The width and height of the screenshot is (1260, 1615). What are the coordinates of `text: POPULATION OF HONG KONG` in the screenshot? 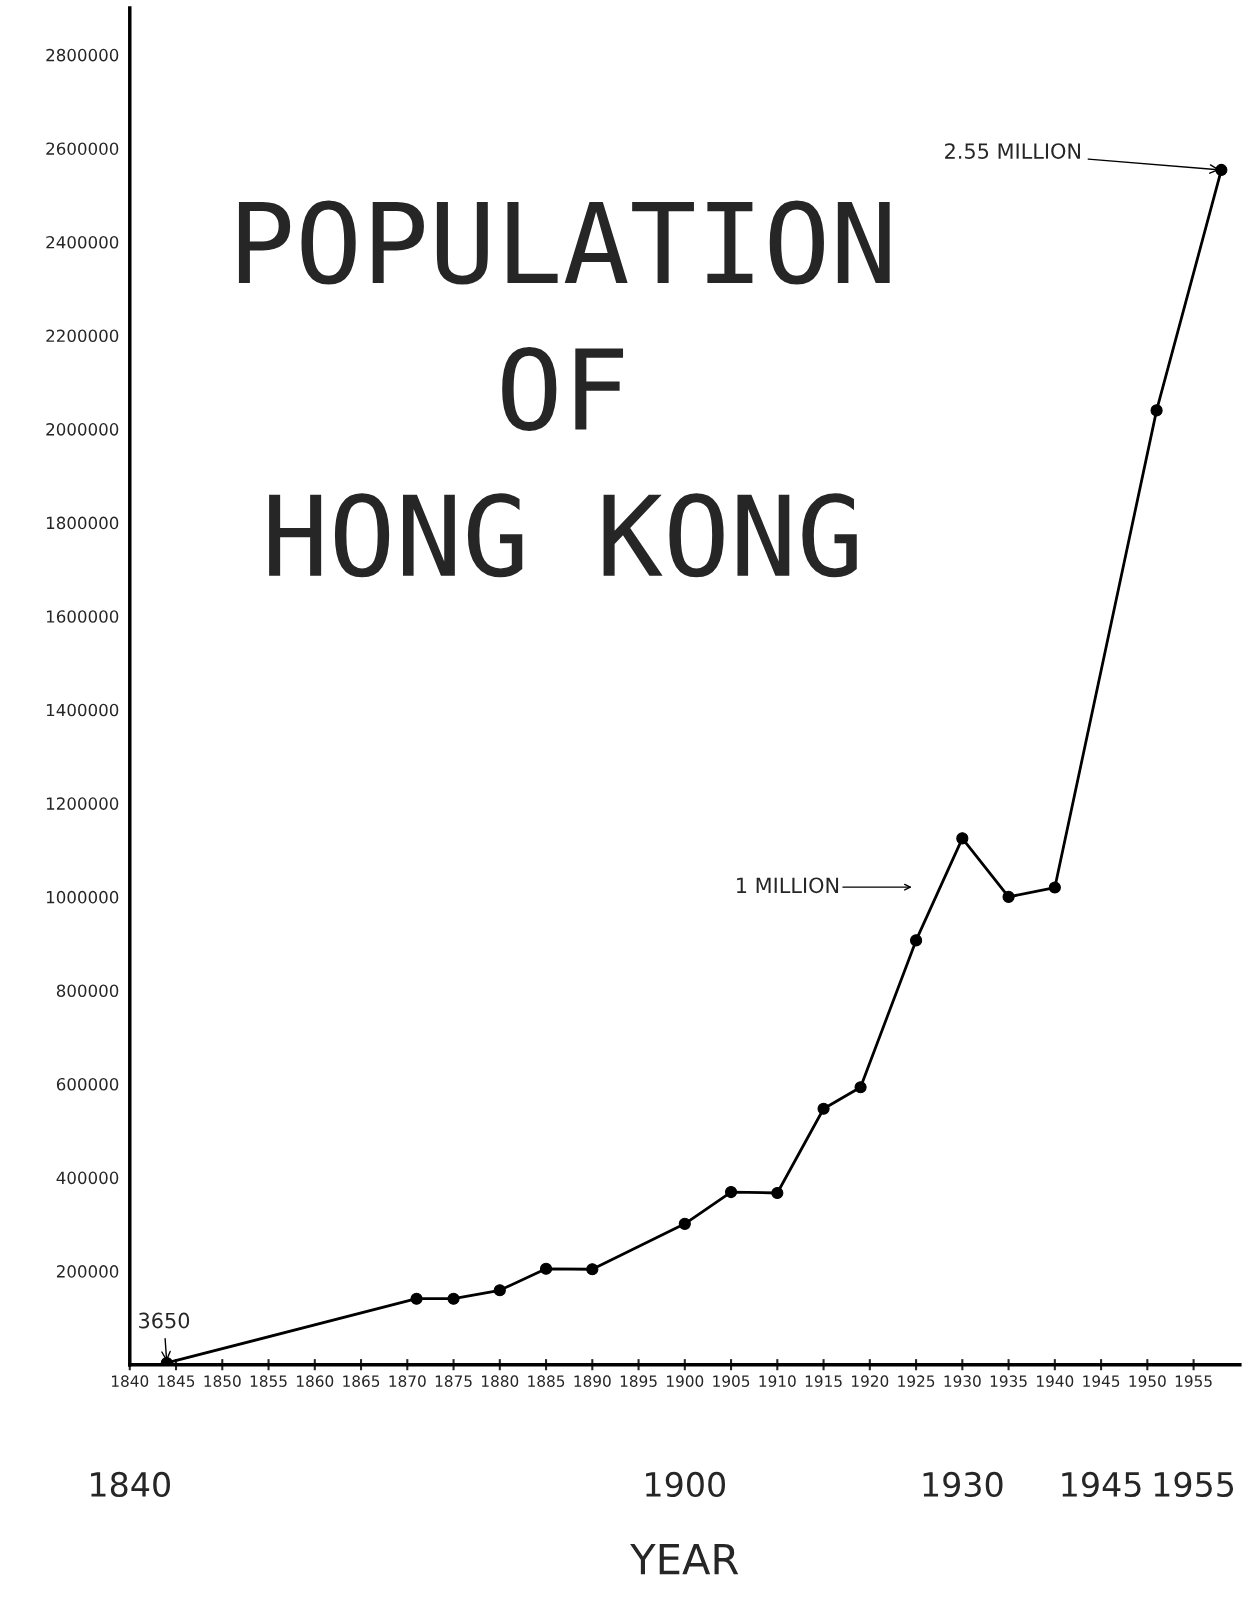 It's located at (564, 389).